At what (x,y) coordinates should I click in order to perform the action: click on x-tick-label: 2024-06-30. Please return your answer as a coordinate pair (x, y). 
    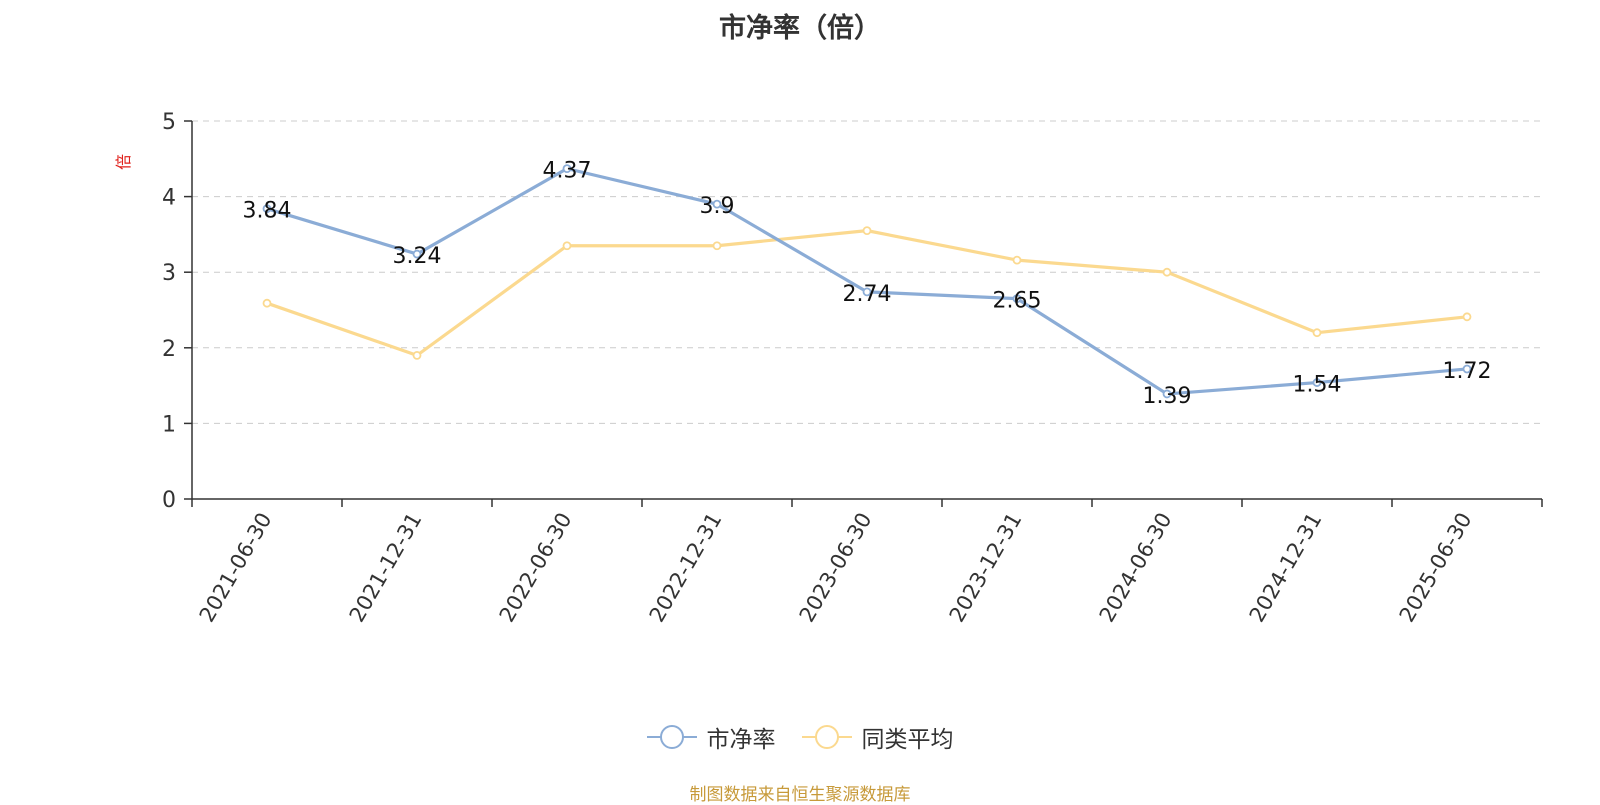
    Looking at the image, I should click on (1136, 568).